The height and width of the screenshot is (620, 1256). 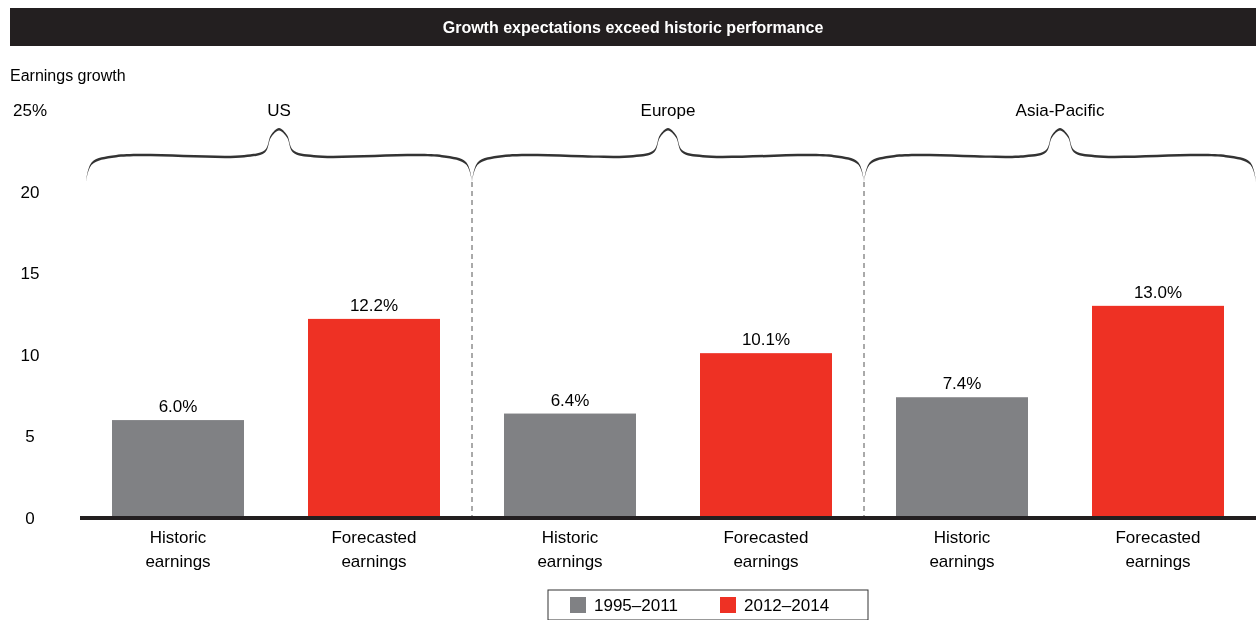 I want to click on legend-label: 1995–2011, so click(x=636, y=605).